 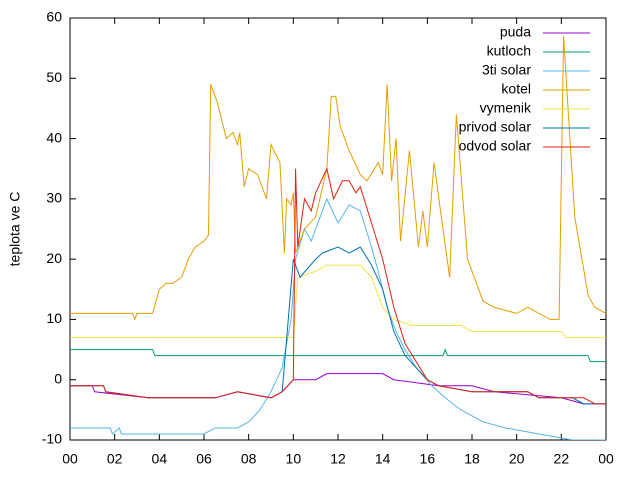 What do you see at coordinates (338, 459) in the screenshot?
I see `x-tick-label: 12` at bounding box center [338, 459].